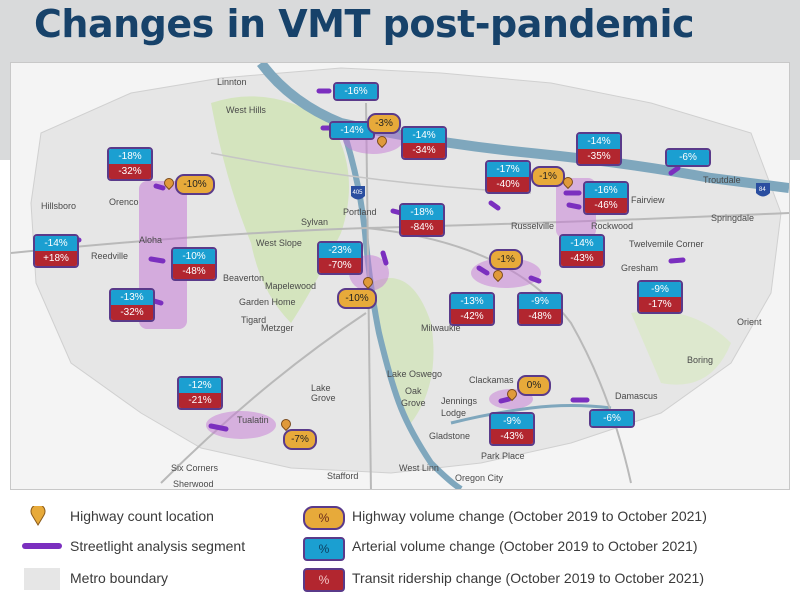 This screenshot has width=800, height=600. Describe the element at coordinates (42, 579) in the screenshot. I see `metro-boundary-swatch` at that location.